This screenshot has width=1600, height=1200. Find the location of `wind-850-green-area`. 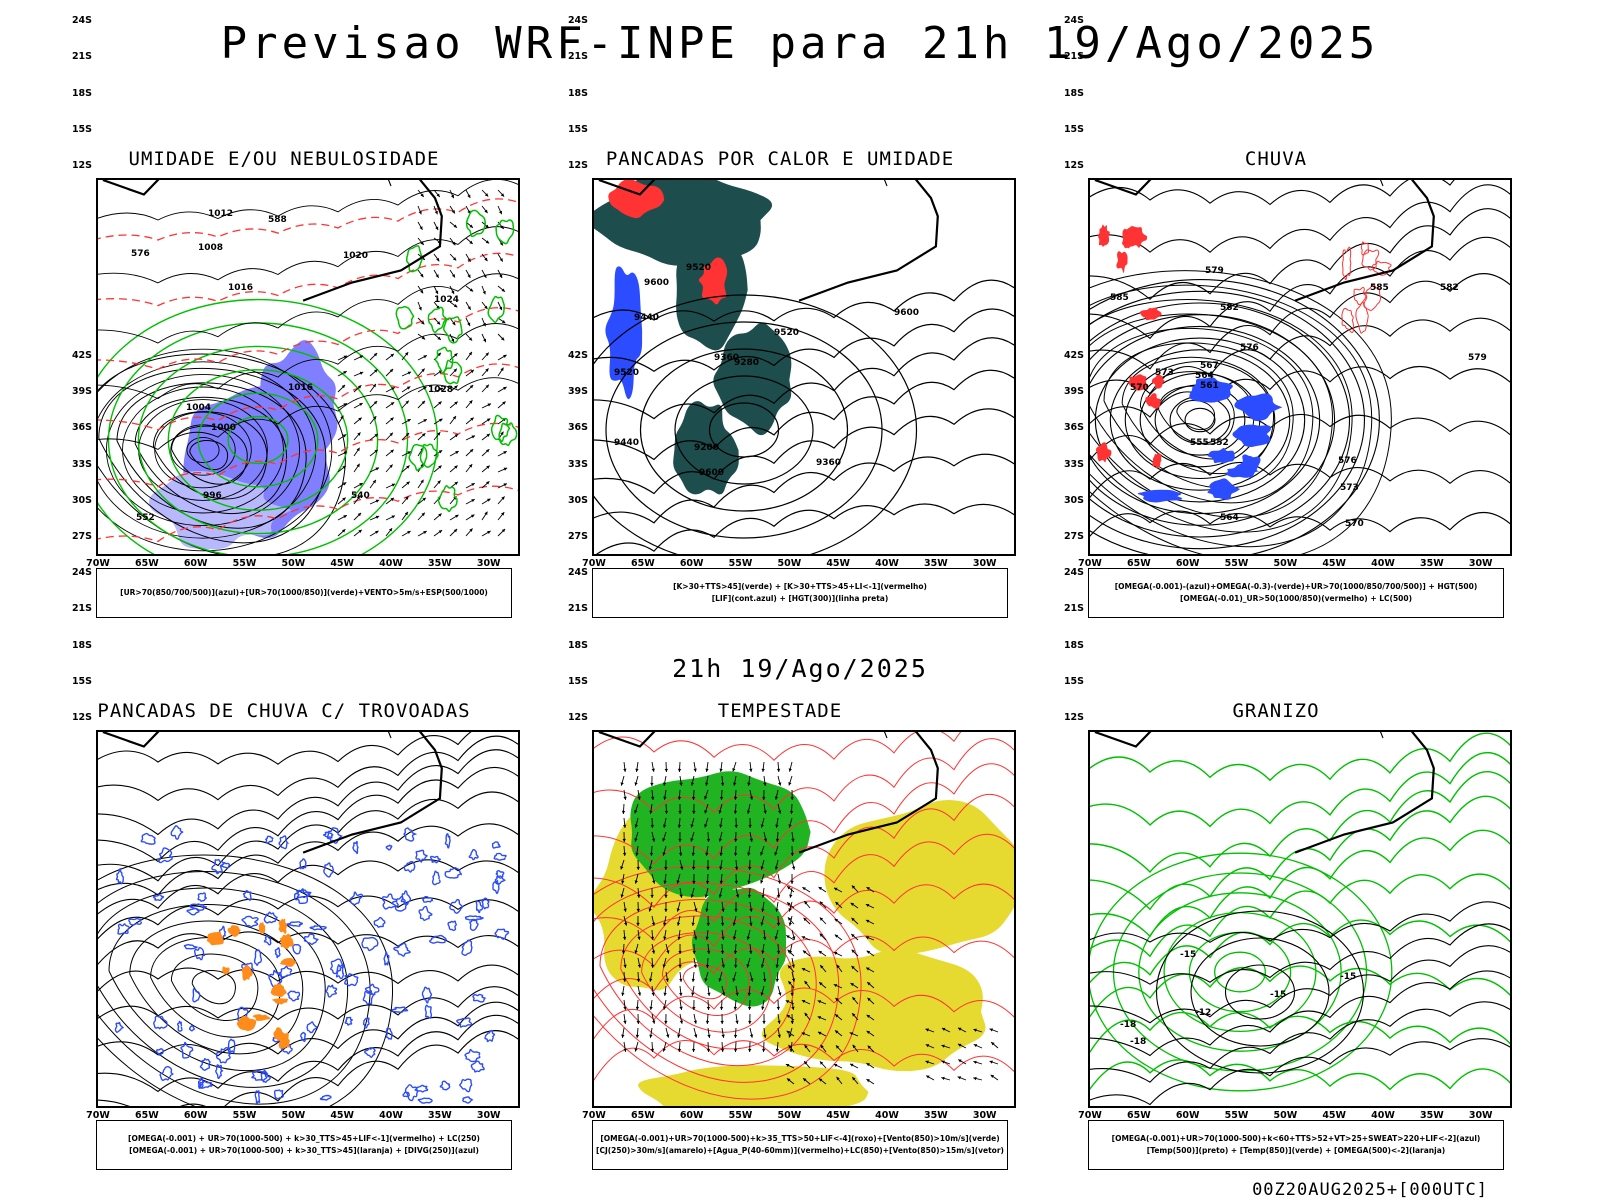

wind-850-green-area is located at coordinates (739, 947).